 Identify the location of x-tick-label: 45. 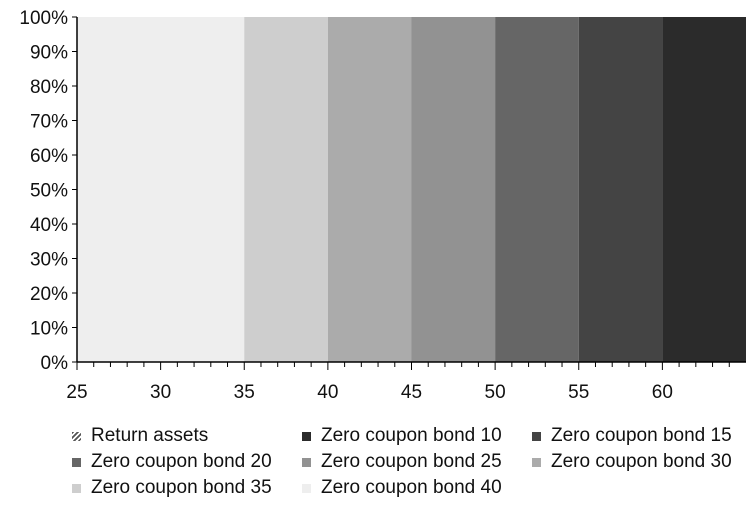
(411, 392).